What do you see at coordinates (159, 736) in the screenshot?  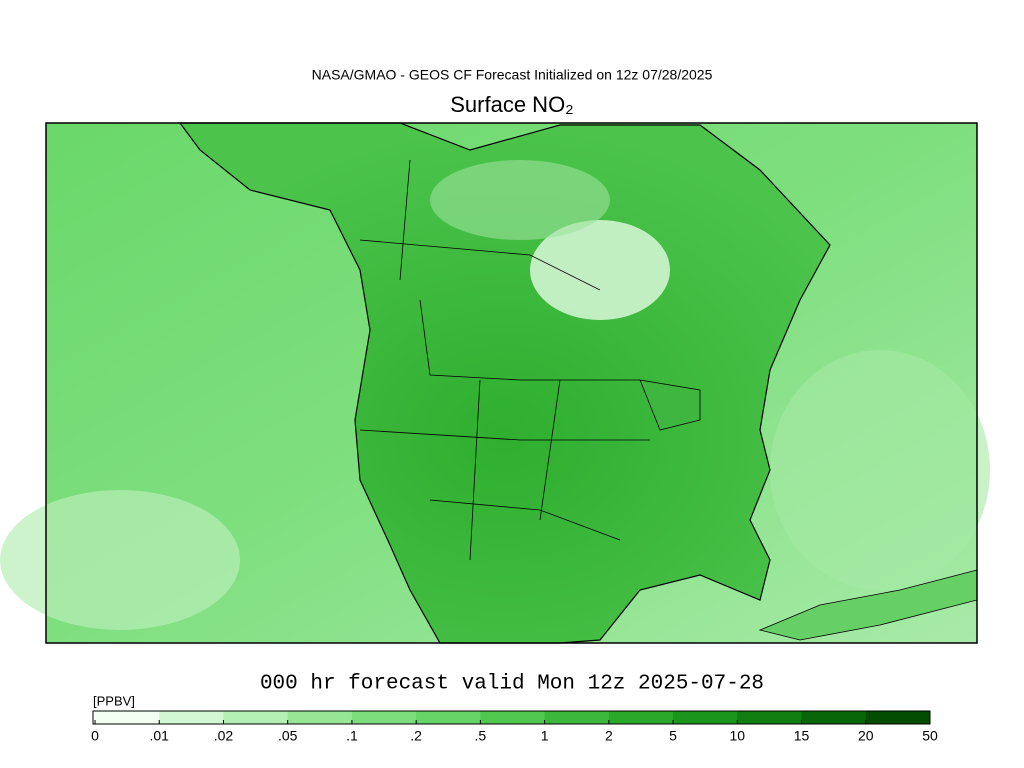 I see `colorbar-label: .01` at bounding box center [159, 736].